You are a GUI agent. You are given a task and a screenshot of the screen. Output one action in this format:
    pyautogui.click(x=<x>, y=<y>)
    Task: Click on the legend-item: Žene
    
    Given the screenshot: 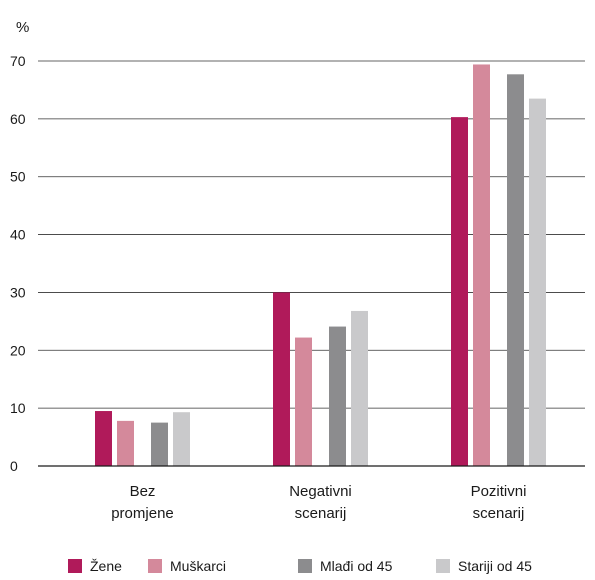 What is the action you would take?
    pyautogui.click(x=95, y=566)
    